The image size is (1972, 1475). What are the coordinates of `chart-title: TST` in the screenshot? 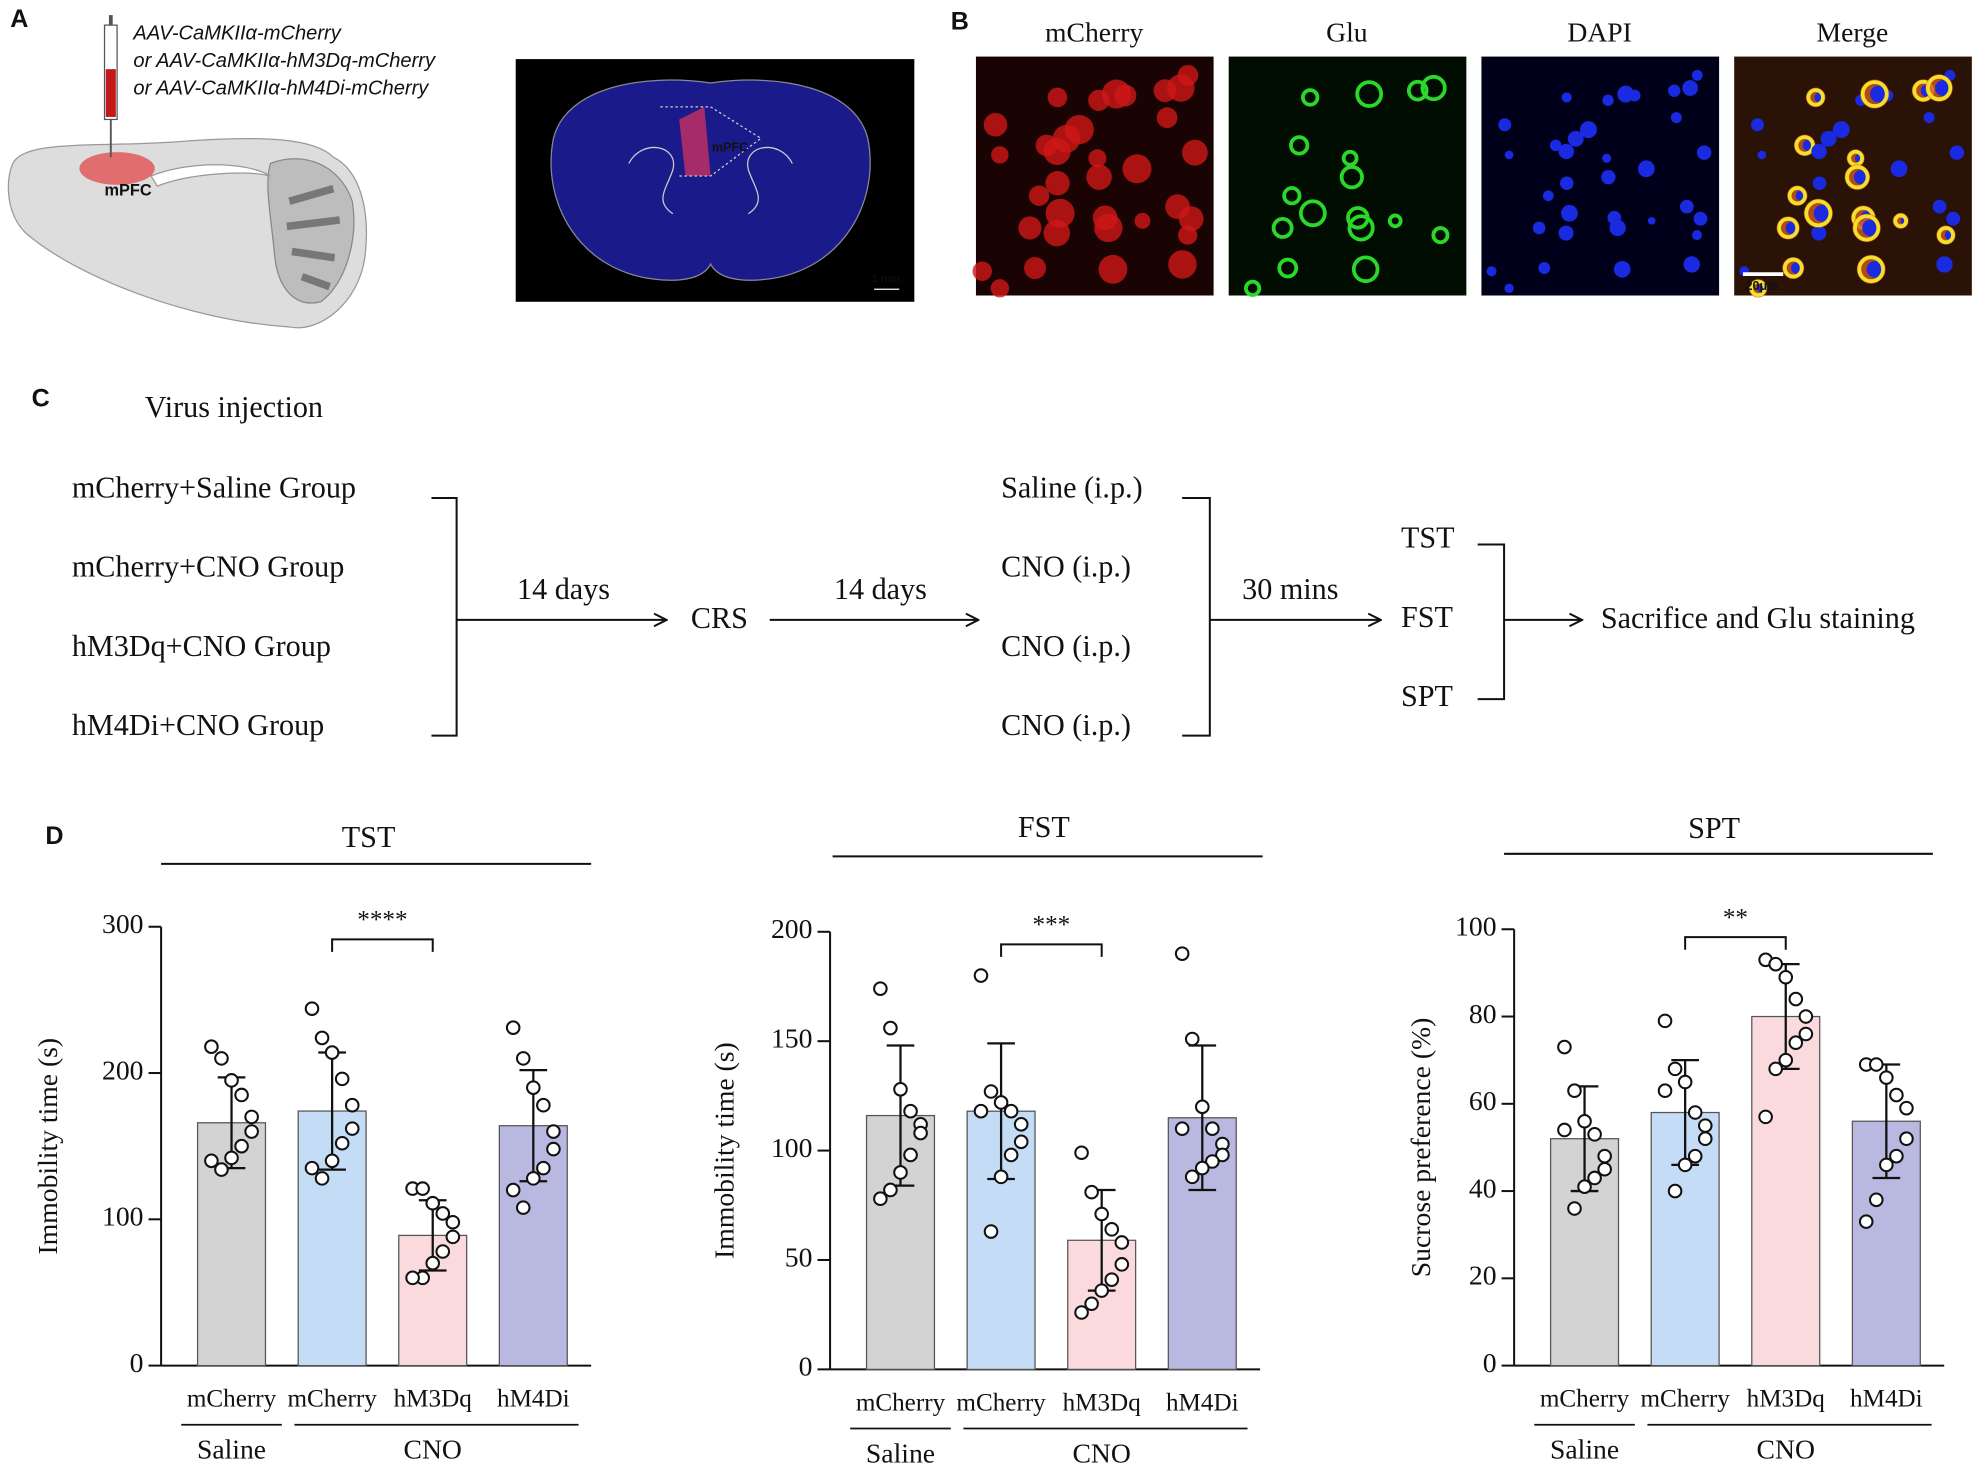 It's located at (369, 837).